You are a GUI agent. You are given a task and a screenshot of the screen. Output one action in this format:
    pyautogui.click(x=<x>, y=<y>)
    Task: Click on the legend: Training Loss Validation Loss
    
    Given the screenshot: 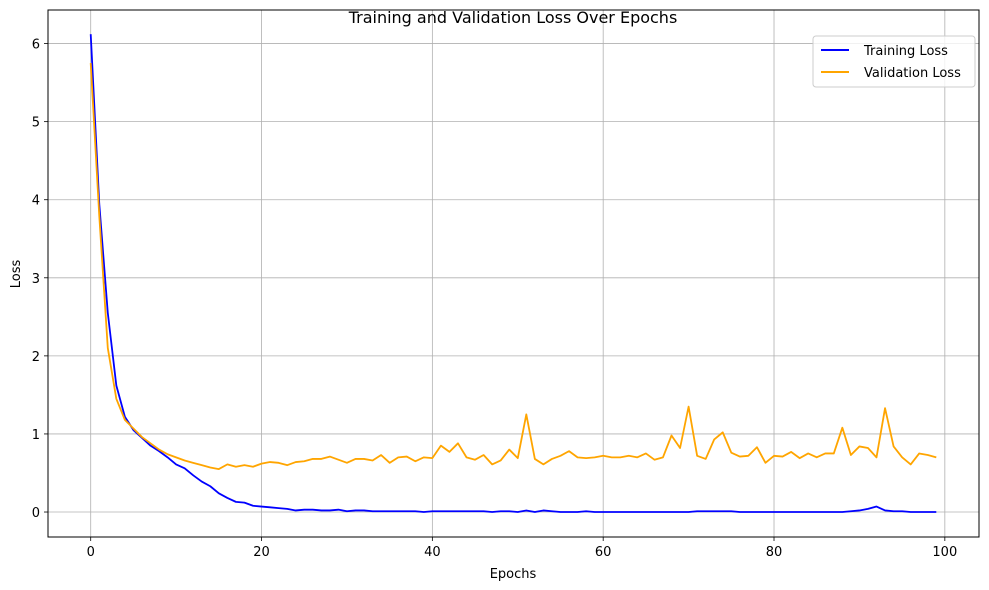 What is the action you would take?
    pyautogui.click(x=894, y=61)
    